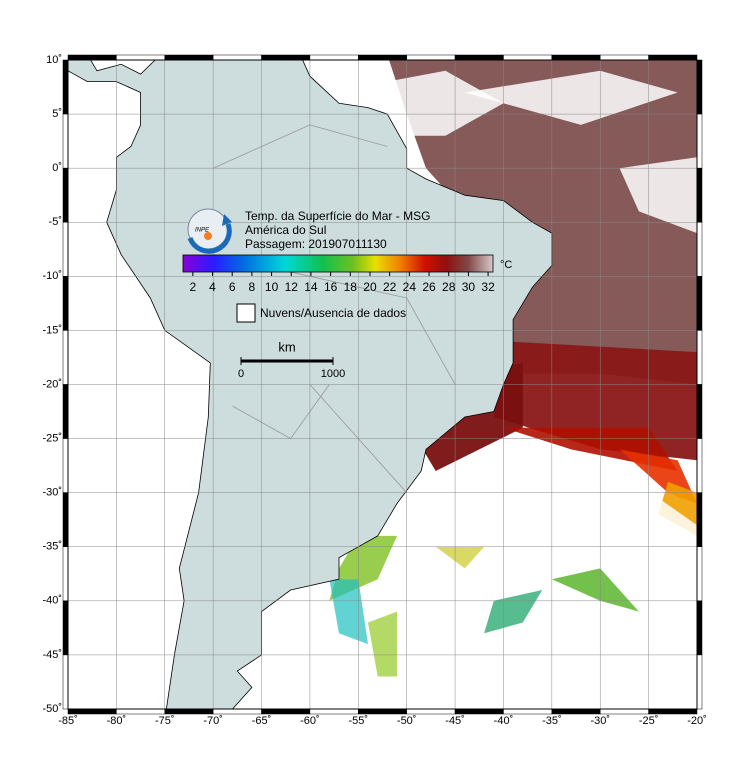 The width and height of the screenshot is (741, 781). Describe the element at coordinates (697, 721) in the screenshot. I see `lon-label: -20˚` at that location.